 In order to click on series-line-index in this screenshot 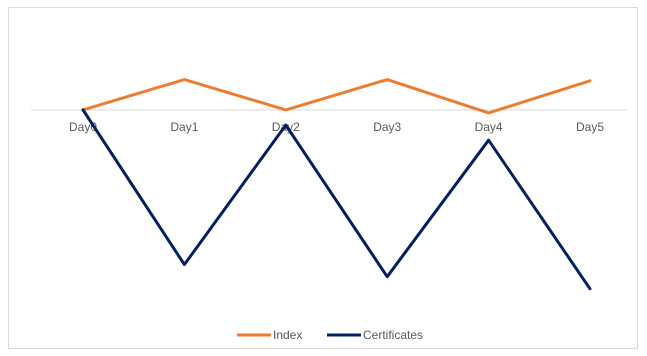, I will do `click(336, 96)`.